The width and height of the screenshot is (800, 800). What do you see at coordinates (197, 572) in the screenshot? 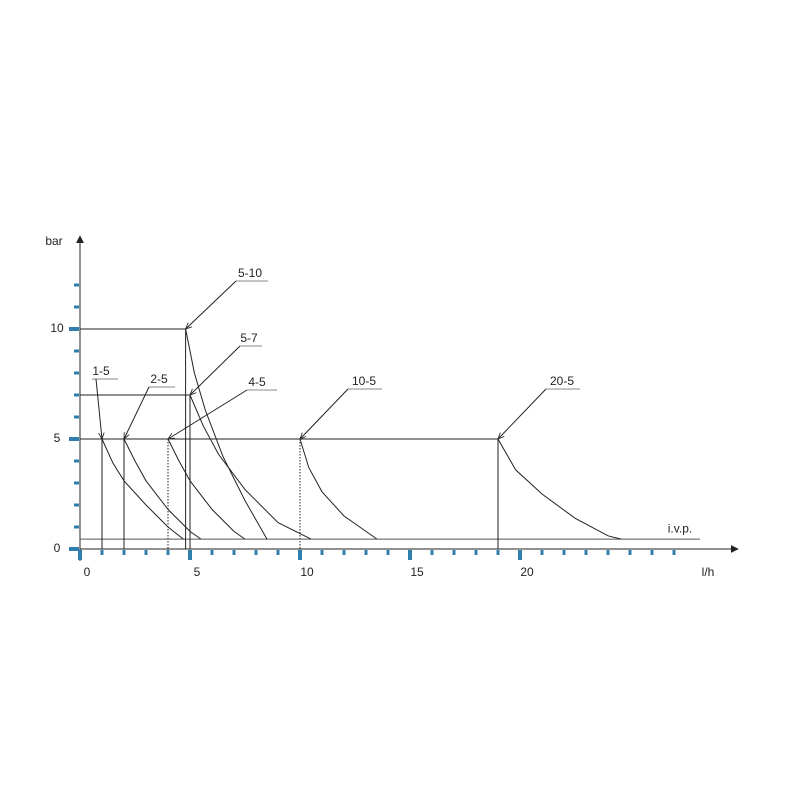
I see `x-tick-label: 5` at bounding box center [197, 572].